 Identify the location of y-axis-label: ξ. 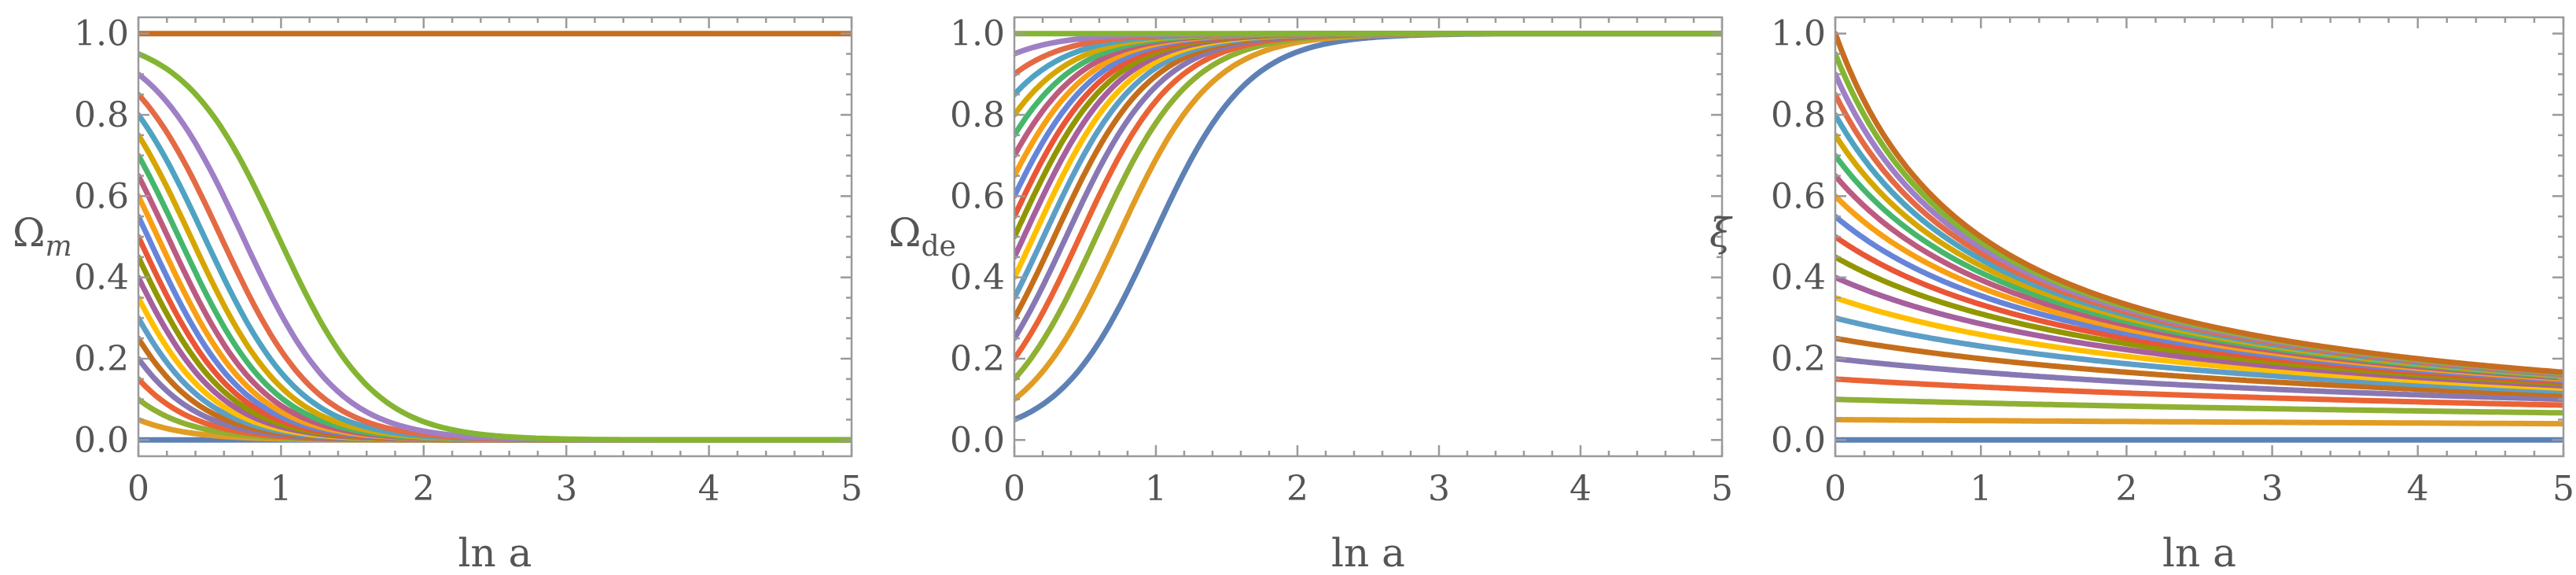
(1721, 233).